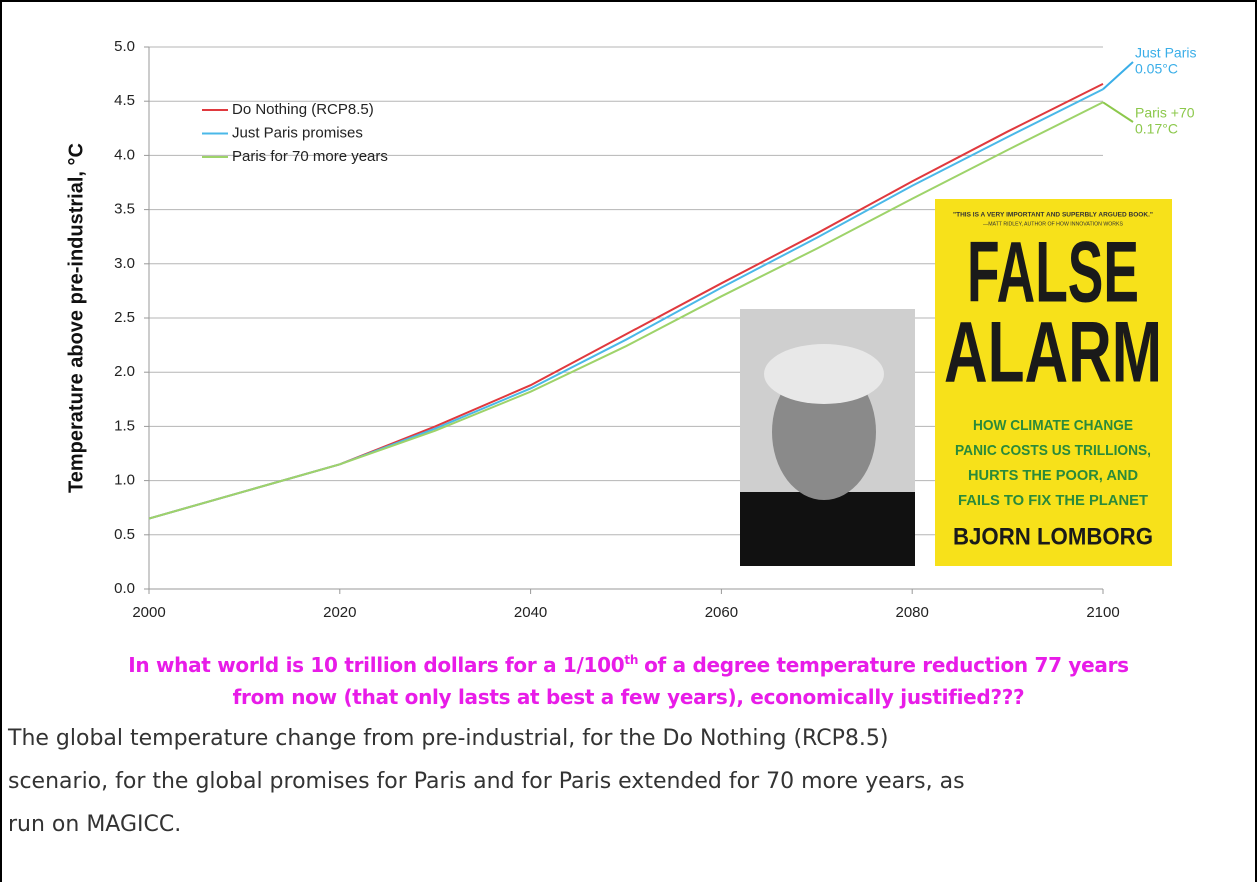 This screenshot has height=882, width=1257. Describe the element at coordinates (1053, 273) in the screenshot. I see `book-title: FALSE` at that location.